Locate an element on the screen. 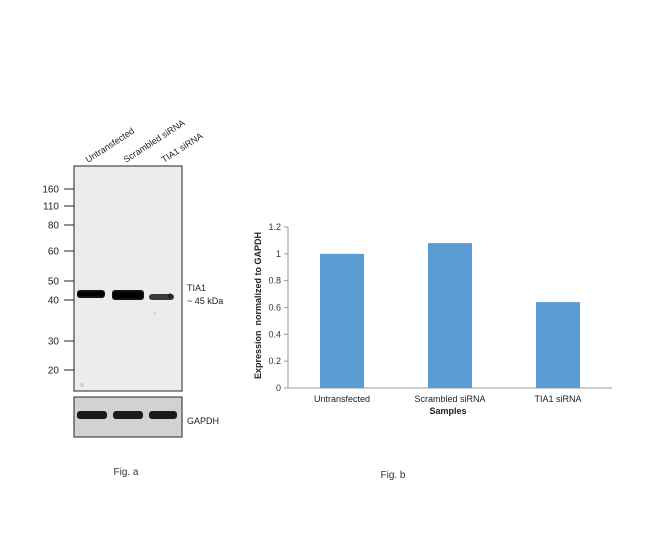 Image resolution: width=650 pixels, height=536 pixels. tia1-band-untransfected-core is located at coordinates (91, 294).